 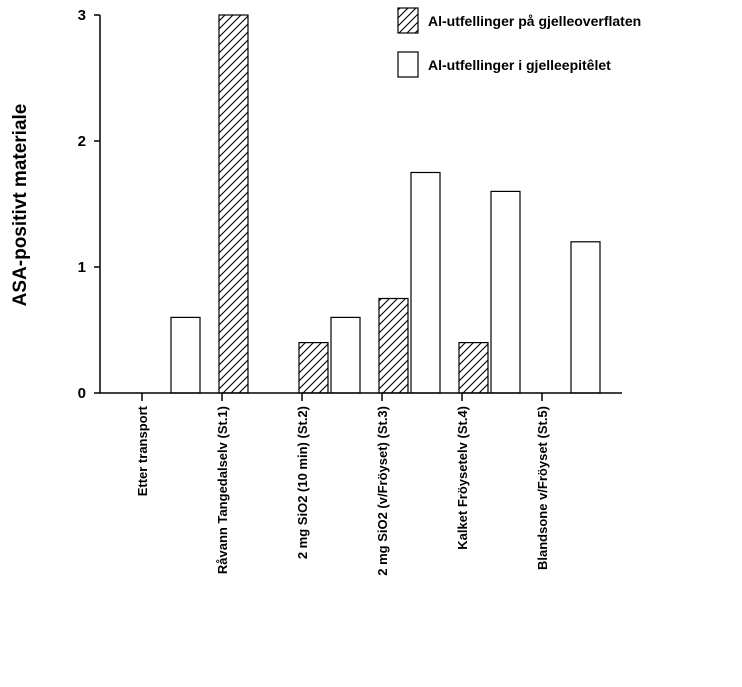 What do you see at coordinates (20, 205) in the screenshot?
I see `y-axis-title: ASA-positivt materiale` at bounding box center [20, 205].